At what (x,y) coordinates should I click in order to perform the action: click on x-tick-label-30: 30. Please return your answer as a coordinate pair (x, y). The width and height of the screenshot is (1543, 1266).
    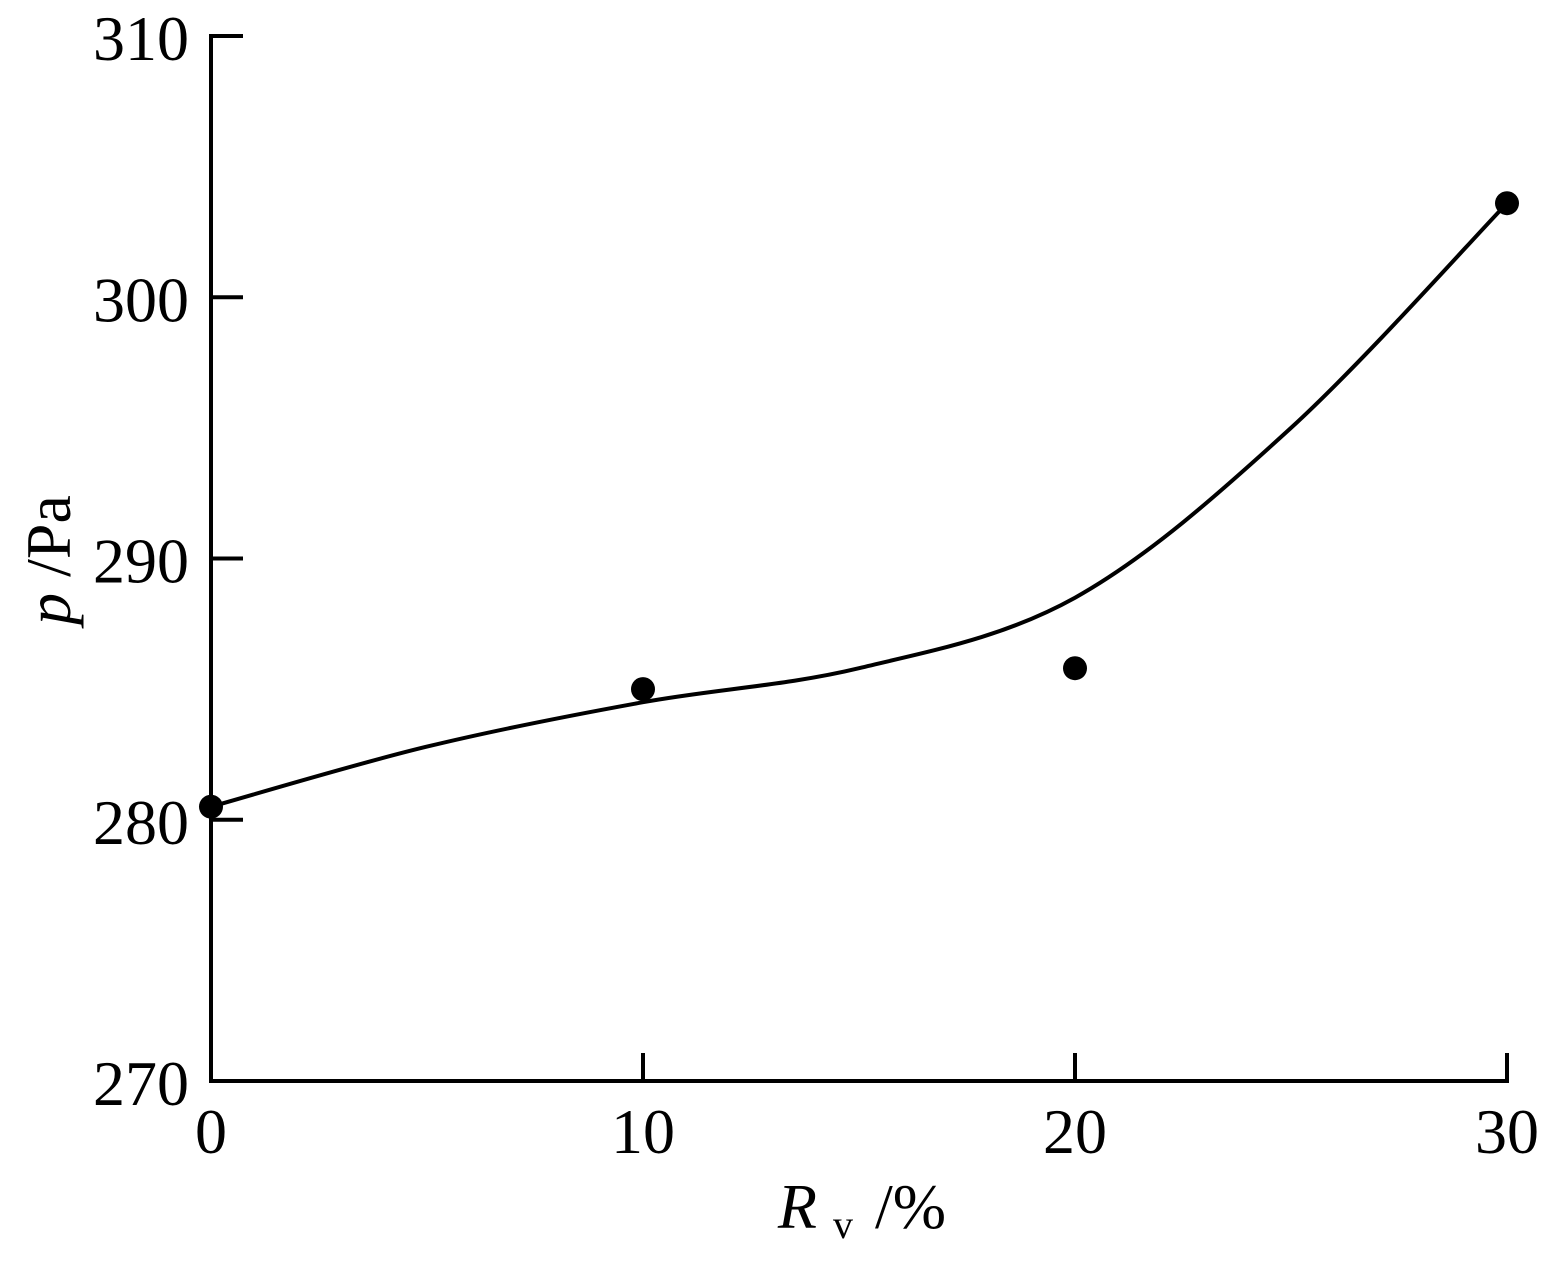
    Looking at the image, I should click on (1507, 1131).